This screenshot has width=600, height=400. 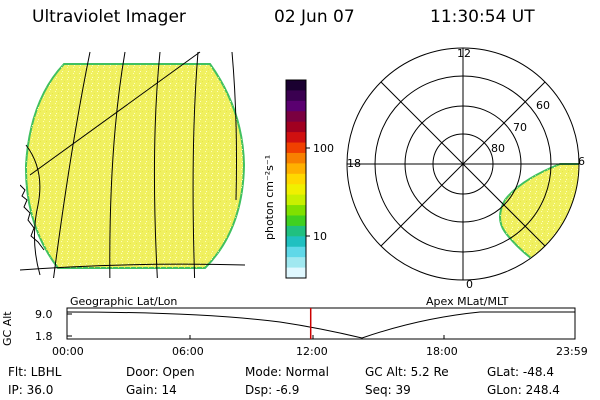 I want to click on altitude-curve, so click(x=320, y=325).